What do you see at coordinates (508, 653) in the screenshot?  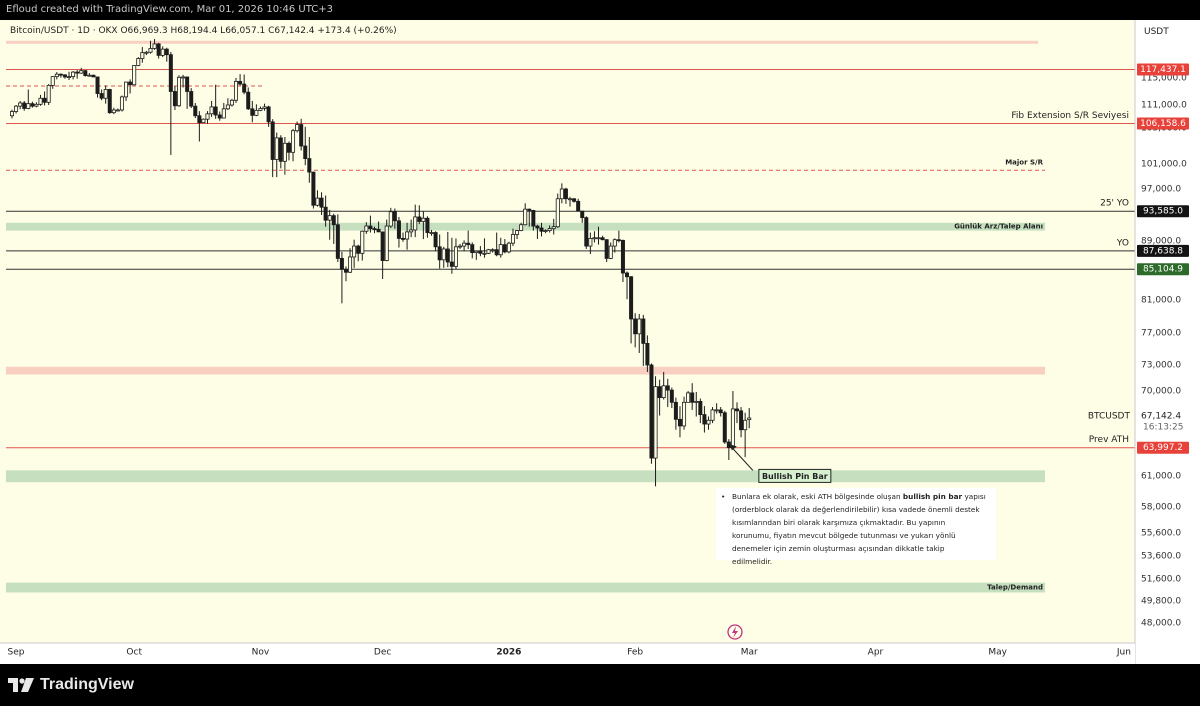 I see `x-tick-2026: 2026` at bounding box center [508, 653].